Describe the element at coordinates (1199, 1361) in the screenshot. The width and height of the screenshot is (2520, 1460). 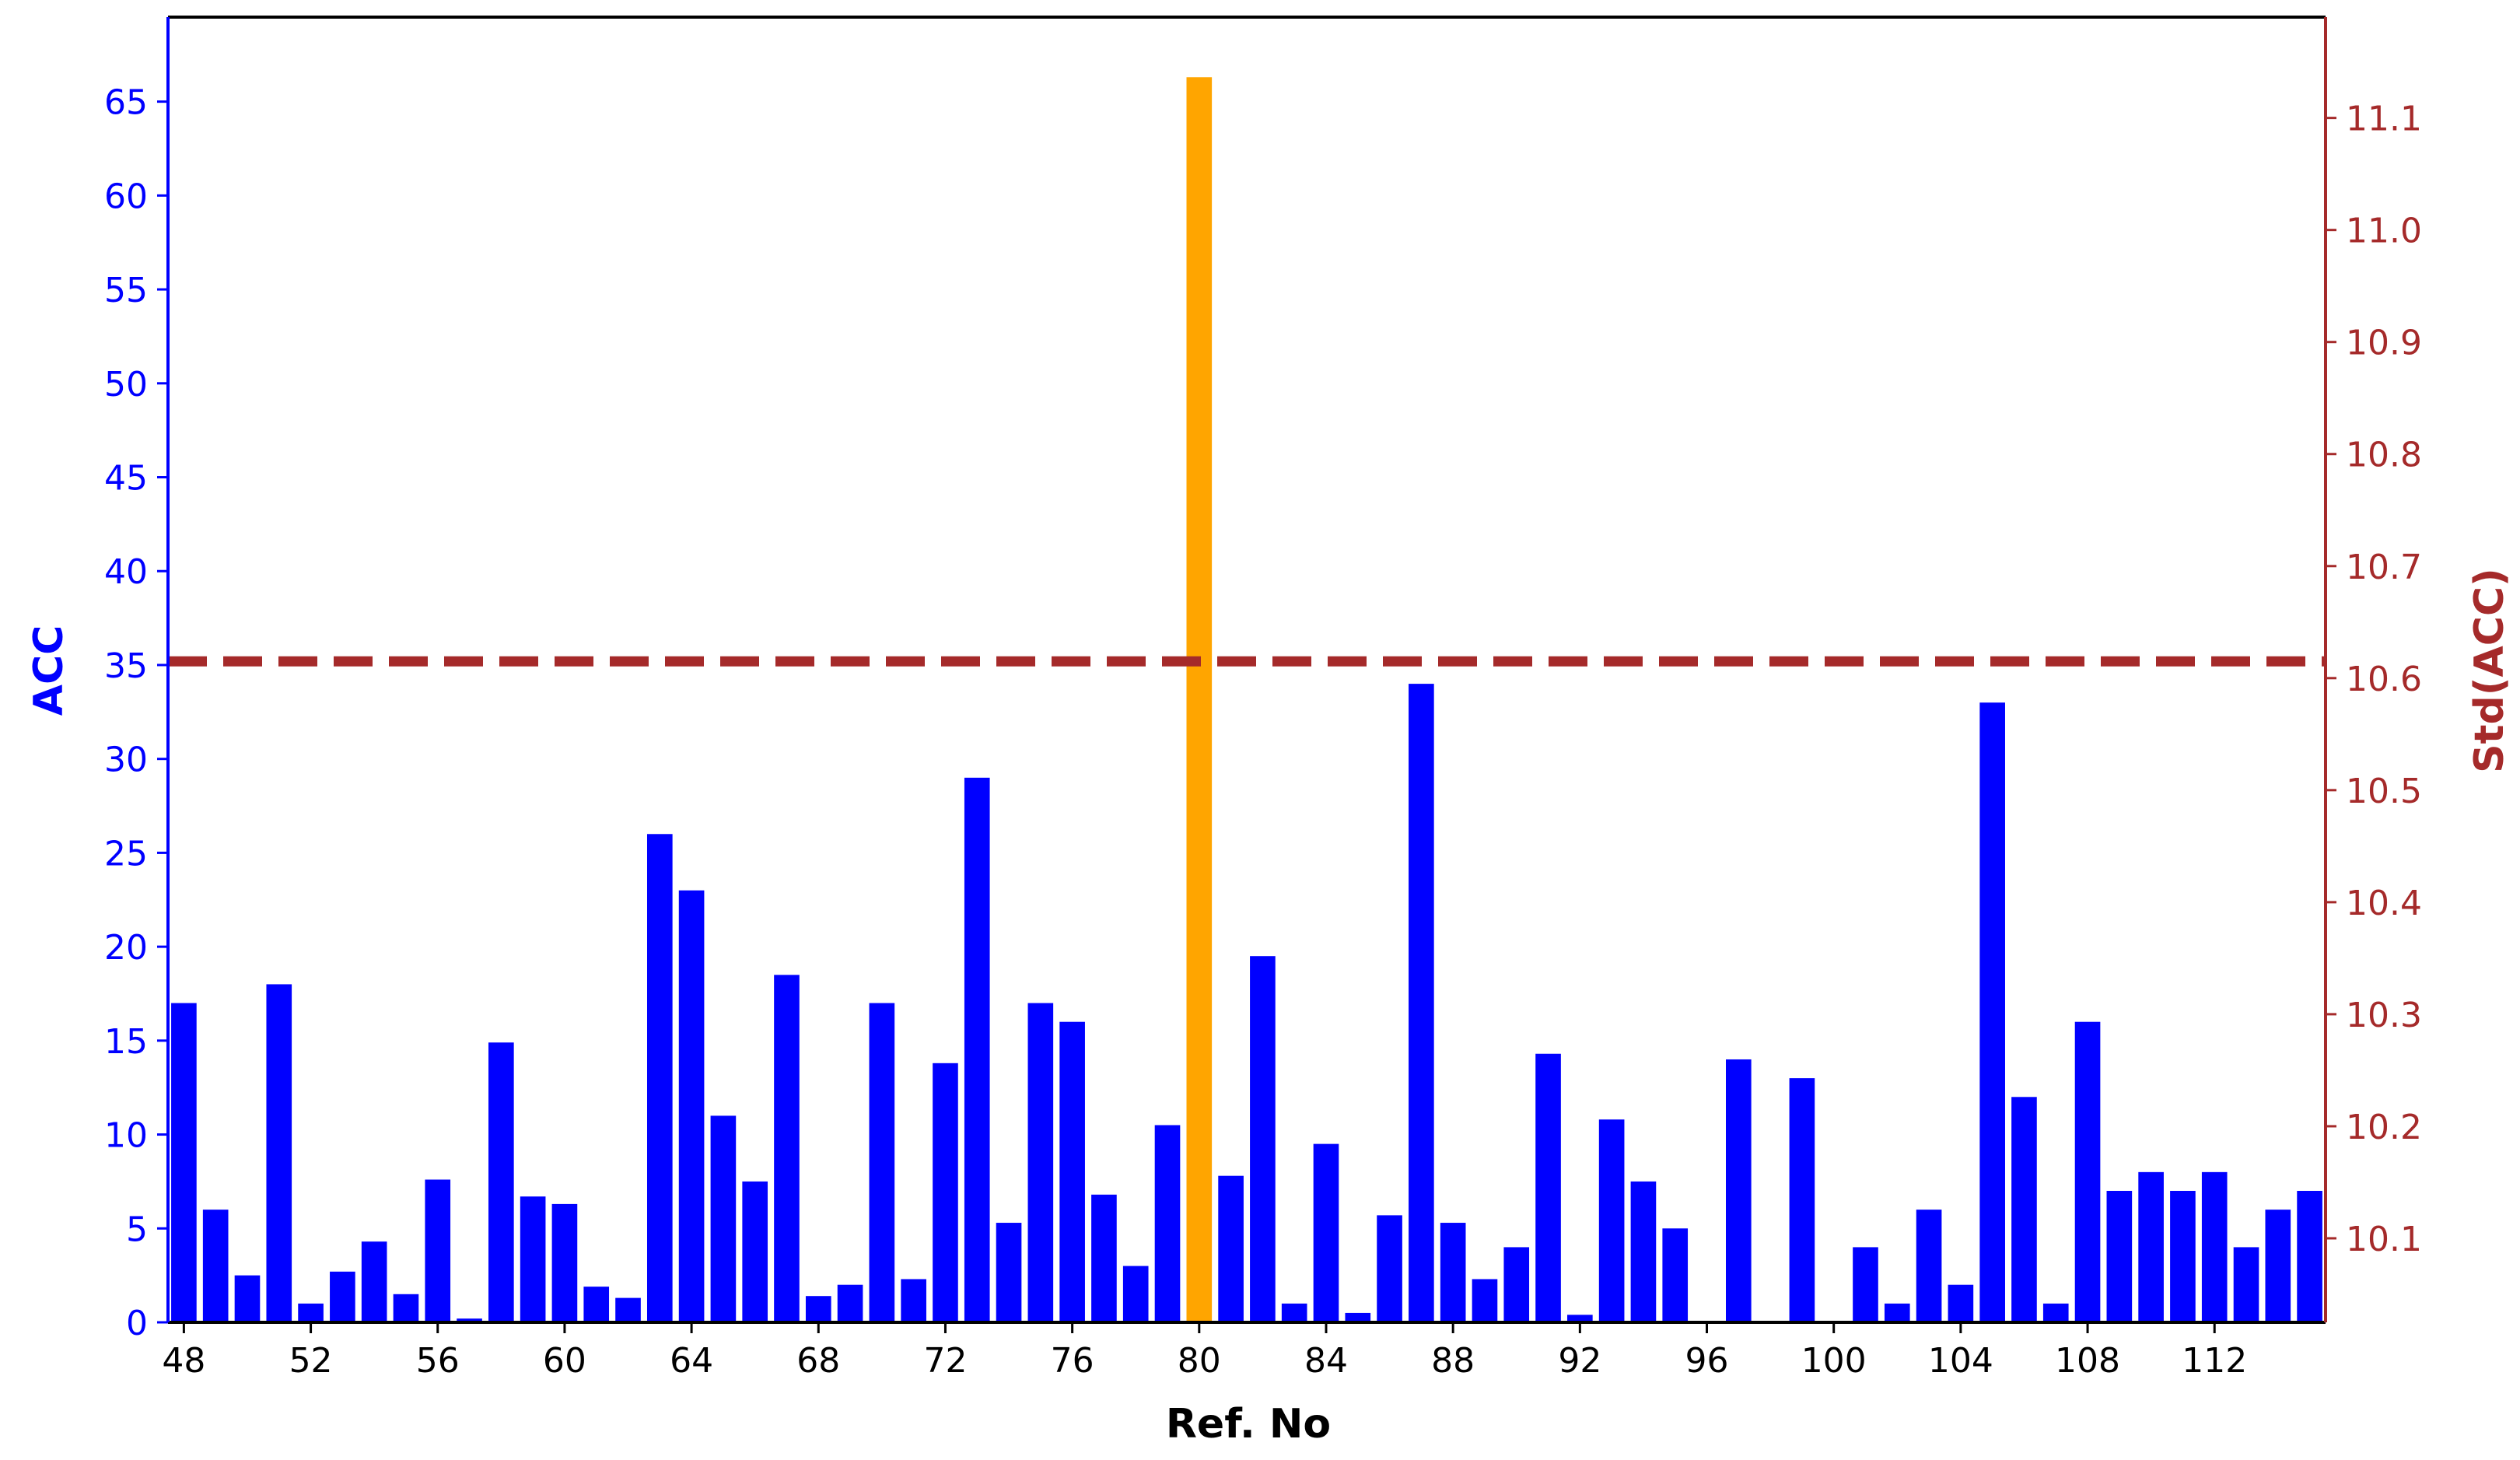
I see `x-tick-label: 80` at that location.